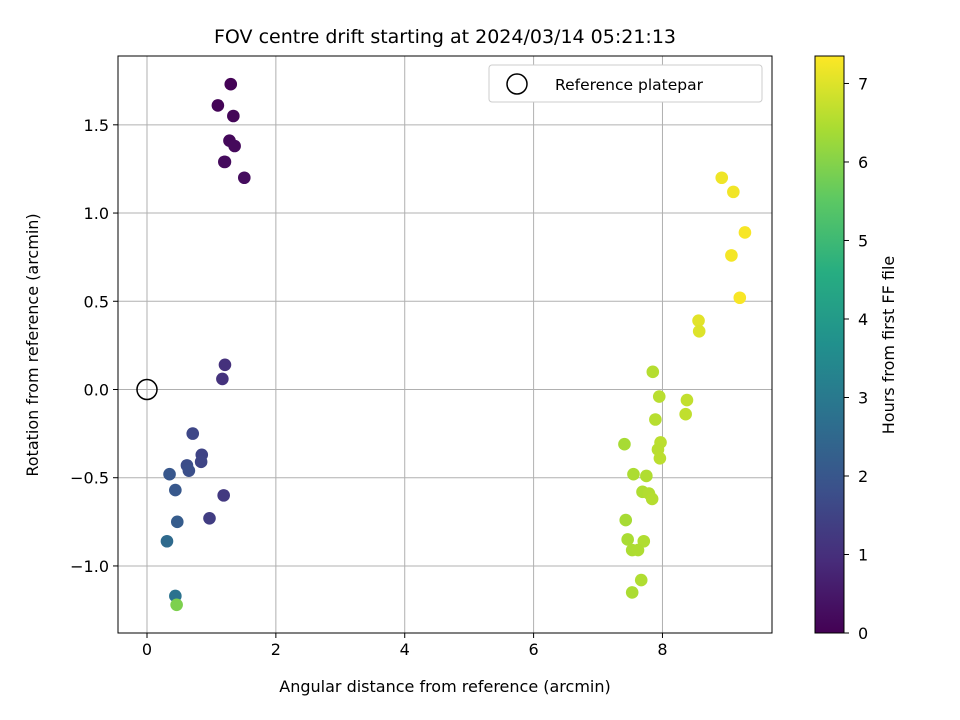  I want to click on colorbar-tick-label: 1, so click(863, 554).